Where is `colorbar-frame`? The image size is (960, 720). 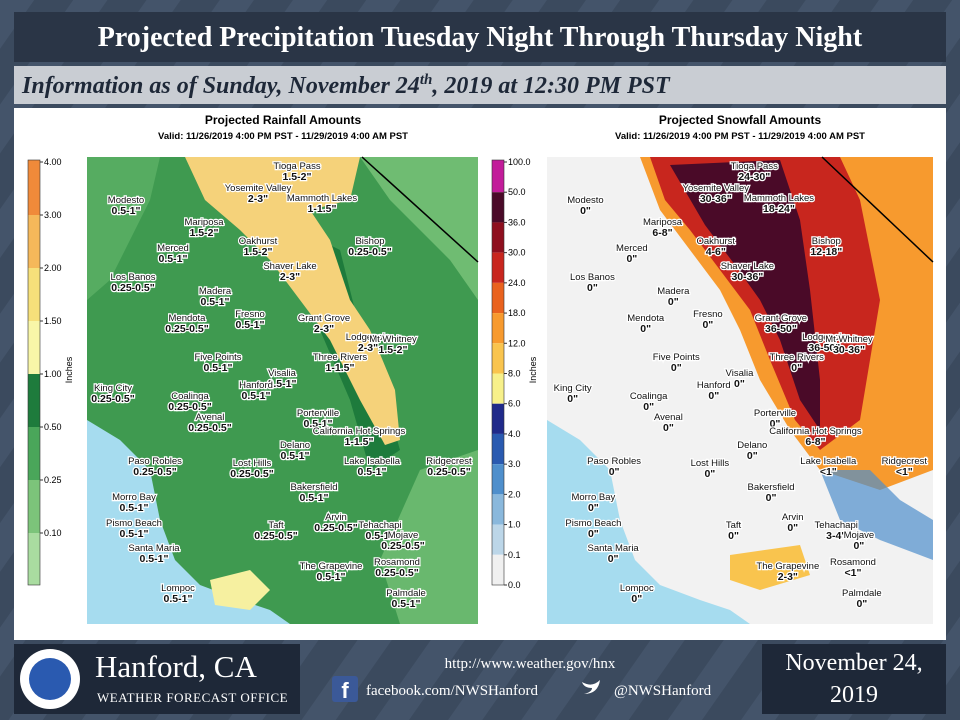 colorbar-frame is located at coordinates (34, 372).